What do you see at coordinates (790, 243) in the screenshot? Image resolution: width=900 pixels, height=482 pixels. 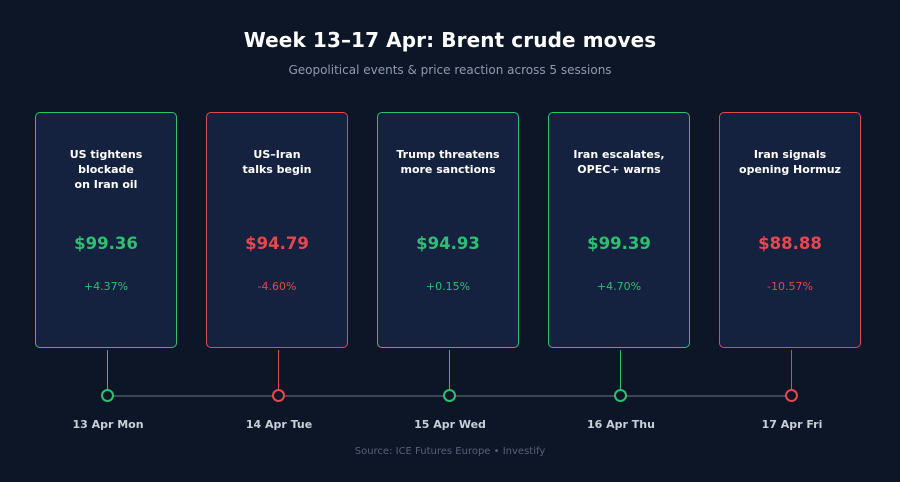 I see `event-price: $88.88` at bounding box center [790, 243].